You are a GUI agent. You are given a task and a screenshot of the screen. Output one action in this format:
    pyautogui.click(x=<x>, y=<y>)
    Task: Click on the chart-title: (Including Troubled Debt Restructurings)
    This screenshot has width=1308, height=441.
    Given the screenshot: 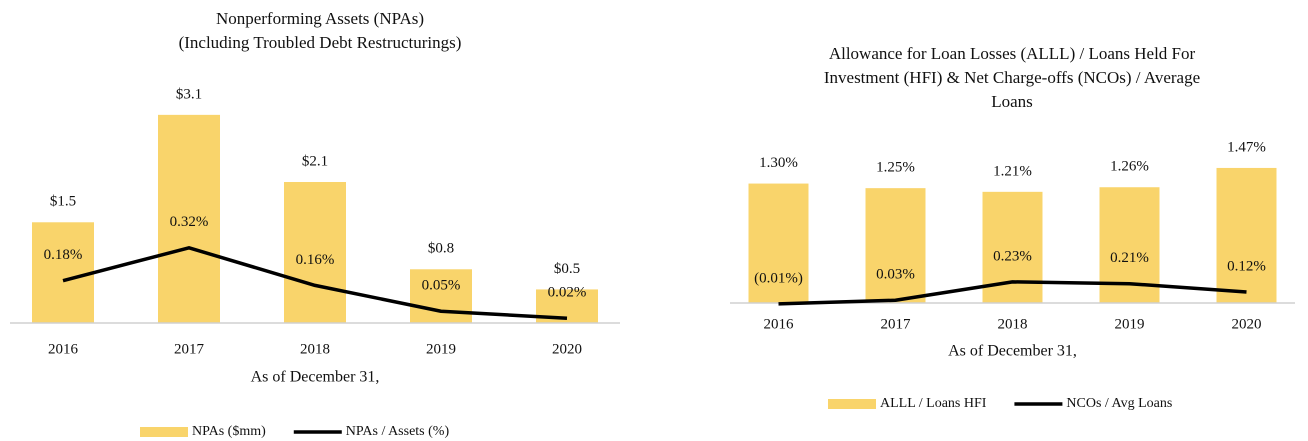 What is the action you would take?
    pyautogui.click(x=320, y=42)
    